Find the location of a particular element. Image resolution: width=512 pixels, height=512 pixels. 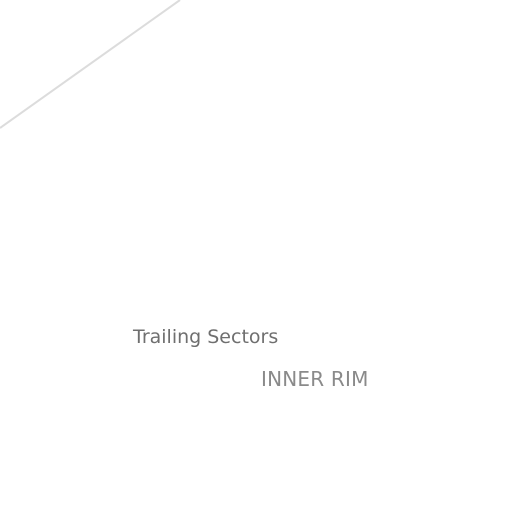

label-inner-rim: INNER RIM is located at coordinates (315, 379).